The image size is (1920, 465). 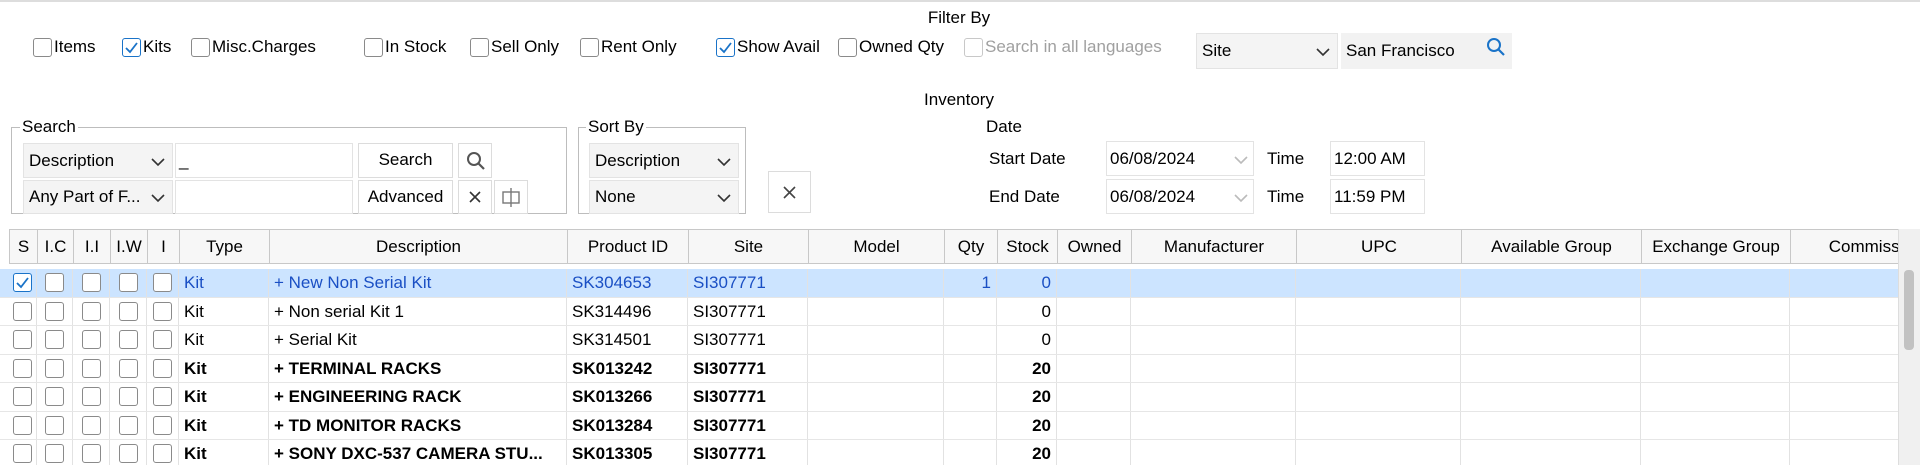 What do you see at coordinates (405, 160) in the screenshot?
I see `search-button: Search` at bounding box center [405, 160].